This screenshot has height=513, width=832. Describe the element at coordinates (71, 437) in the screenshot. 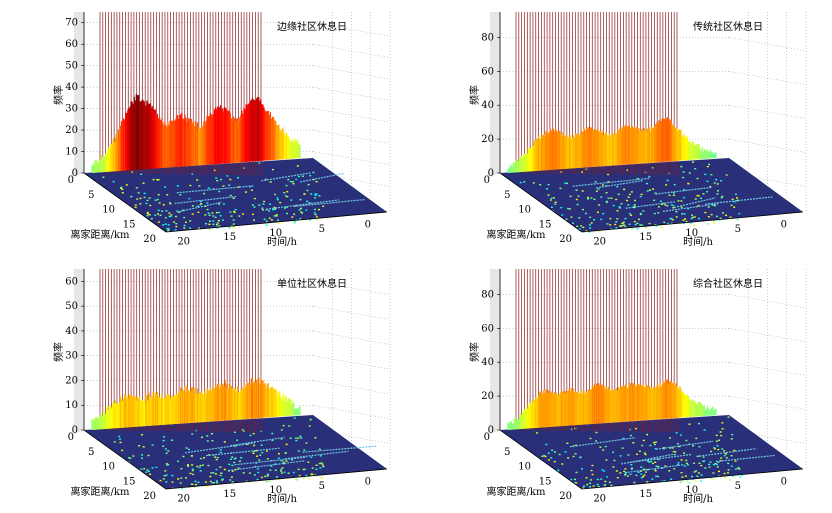

I see `distance-tick-label: 0` at that location.